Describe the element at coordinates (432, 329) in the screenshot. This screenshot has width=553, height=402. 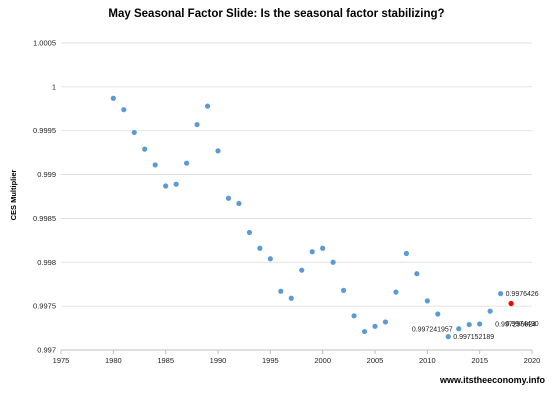
I see `data-label: 0.997241957` at that location.